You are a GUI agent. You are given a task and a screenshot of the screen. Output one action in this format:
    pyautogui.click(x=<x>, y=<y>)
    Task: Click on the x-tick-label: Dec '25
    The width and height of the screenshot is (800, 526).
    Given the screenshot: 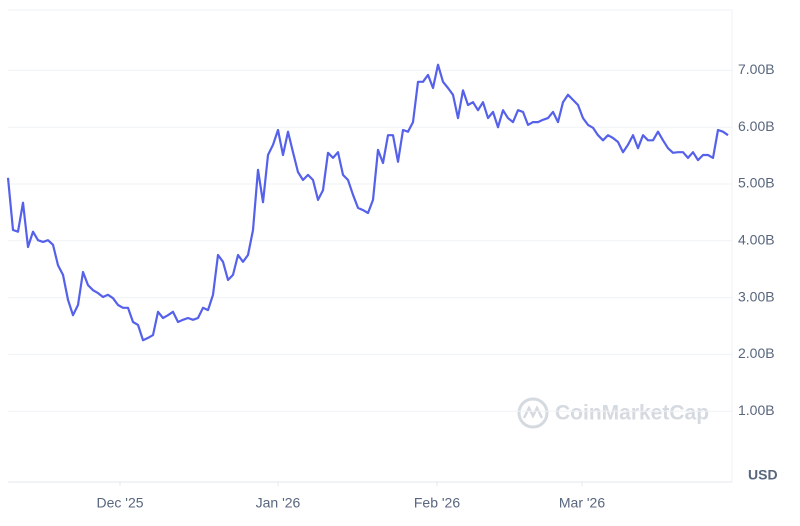 What is the action you would take?
    pyautogui.click(x=119, y=503)
    